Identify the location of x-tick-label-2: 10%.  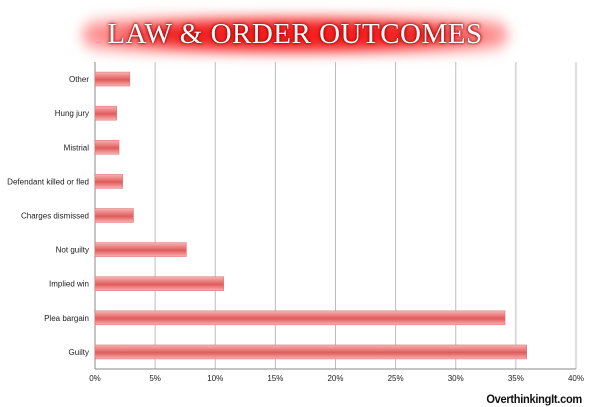
(215, 378).